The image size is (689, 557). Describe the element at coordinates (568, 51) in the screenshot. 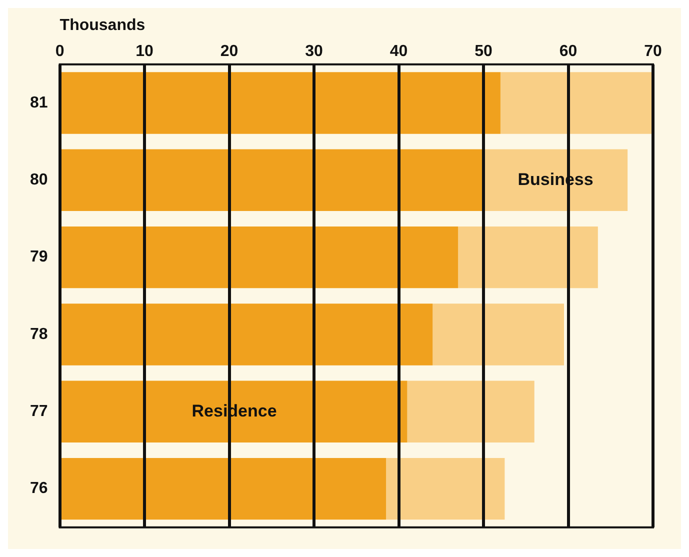

I see `x-tick-label: 60` at that location.